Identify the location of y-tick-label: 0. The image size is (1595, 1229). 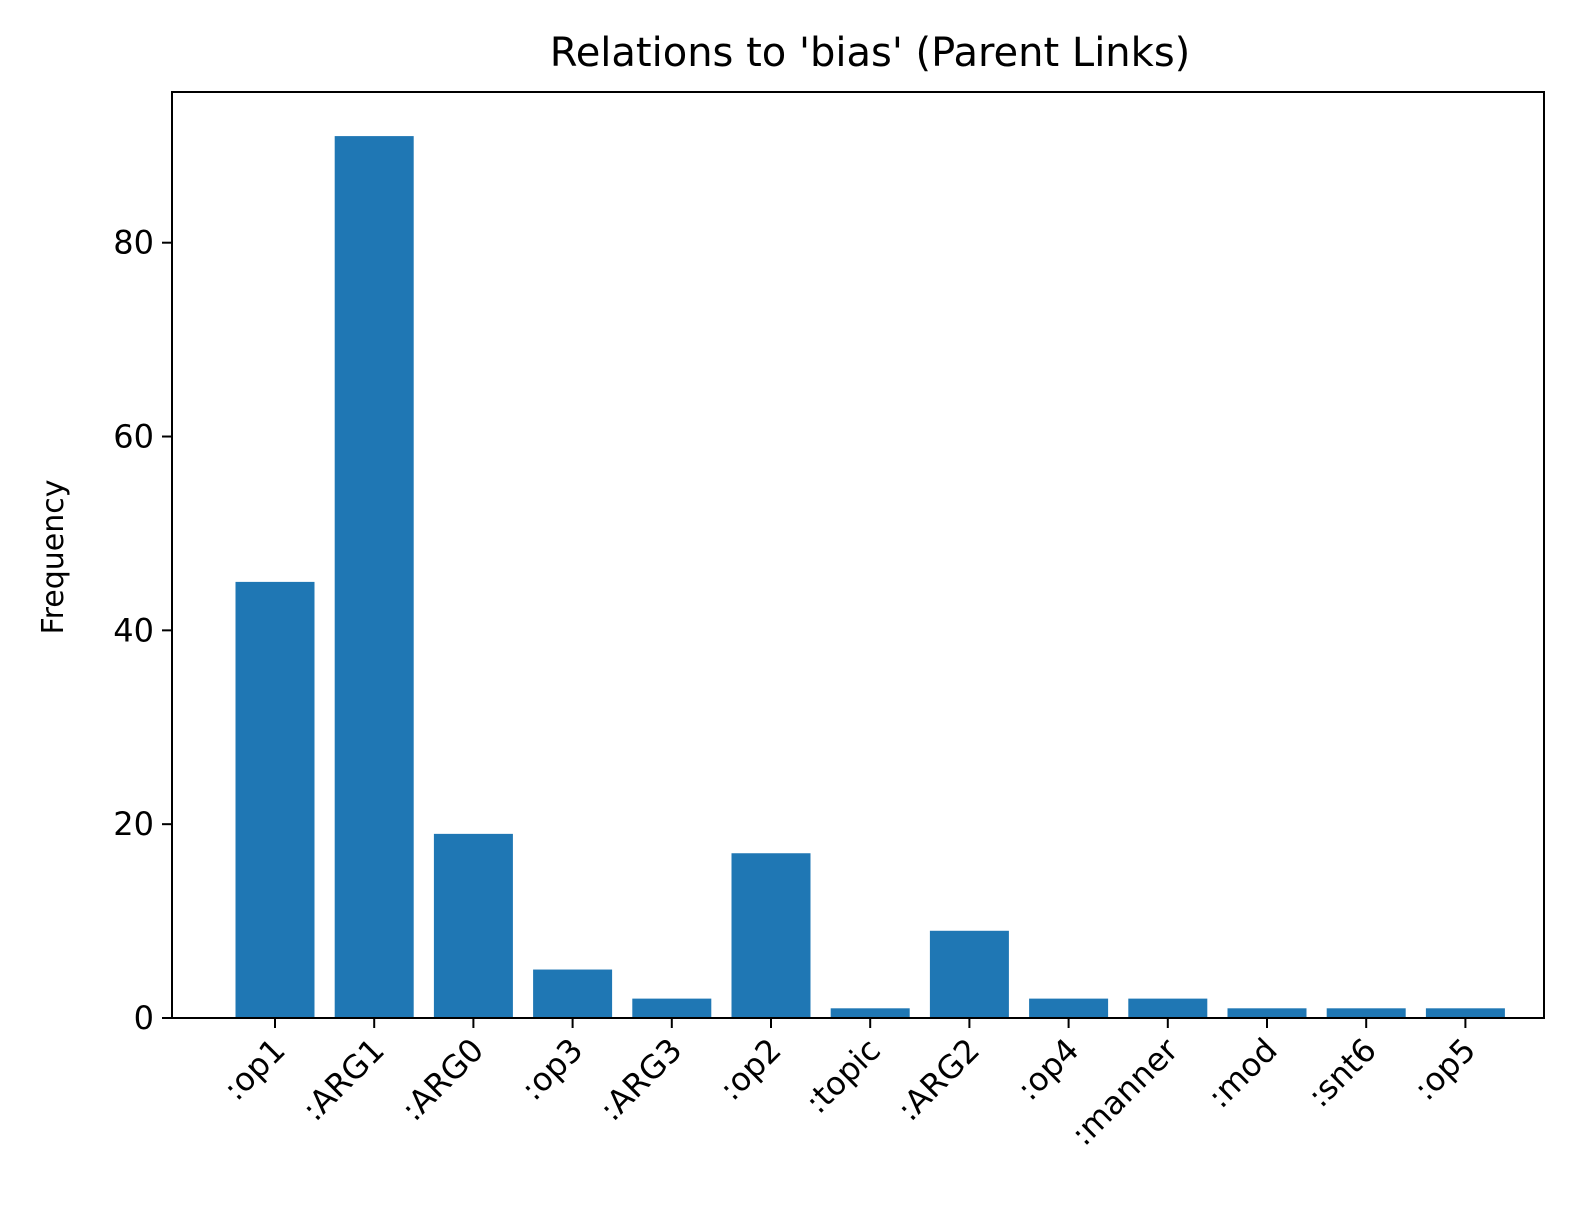
(144, 1018).